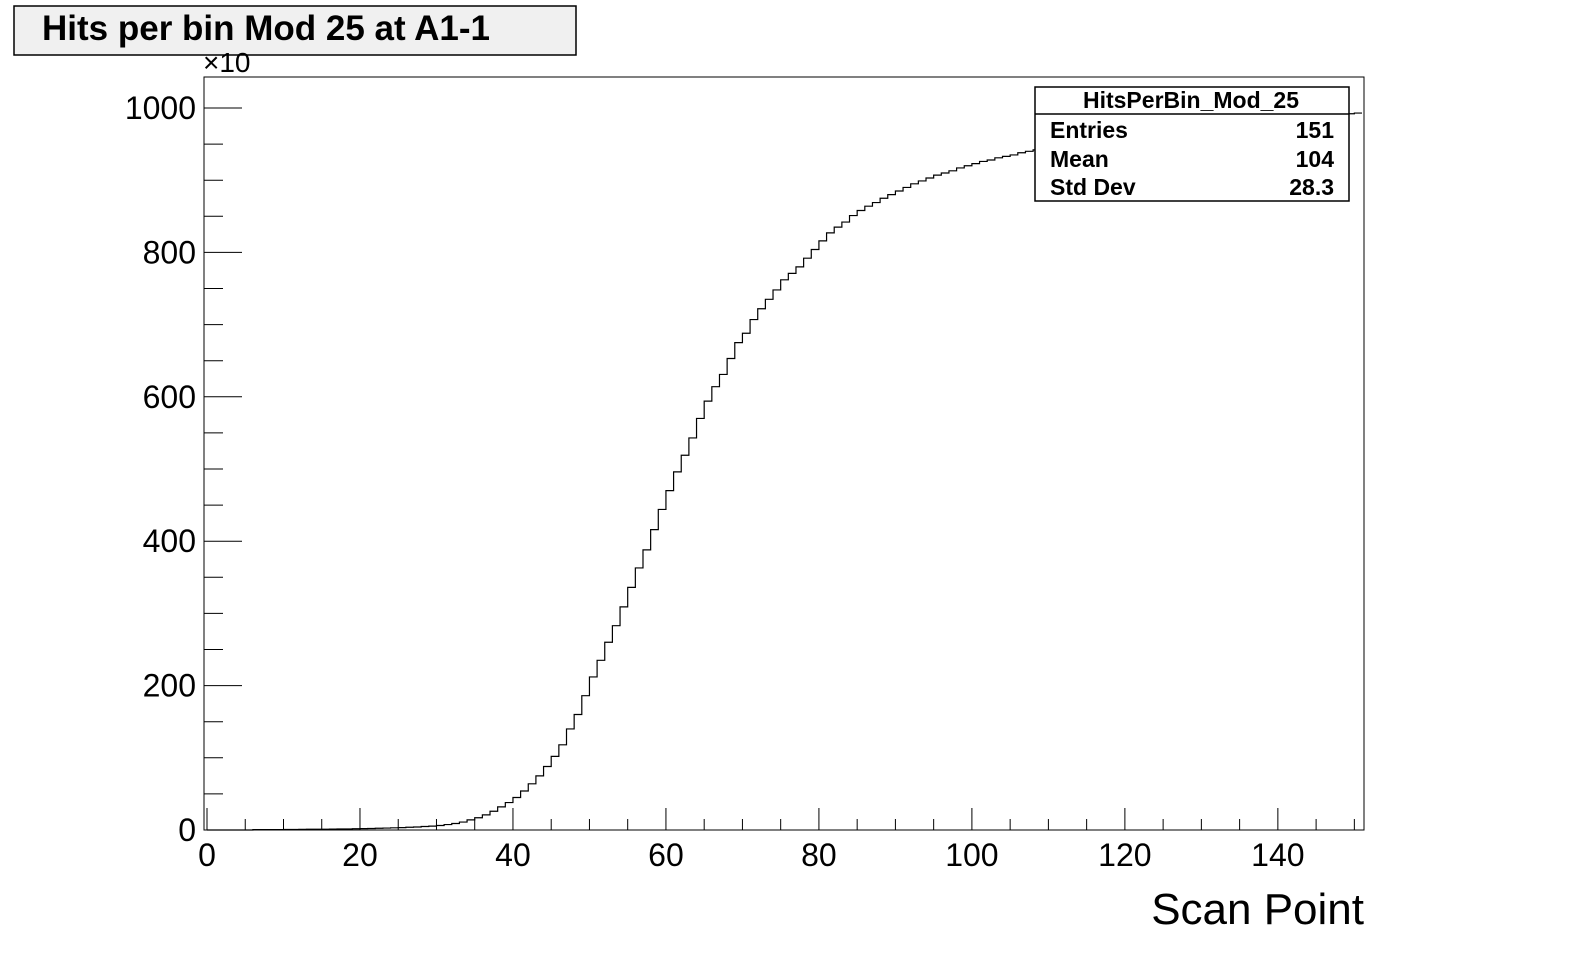 This screenshot has height=972, width=1596. What do you see at coordinates (1257, 909) in the screenshot?
I see `x-axis-label: Scan Point` at bounding box center [1257, 909].